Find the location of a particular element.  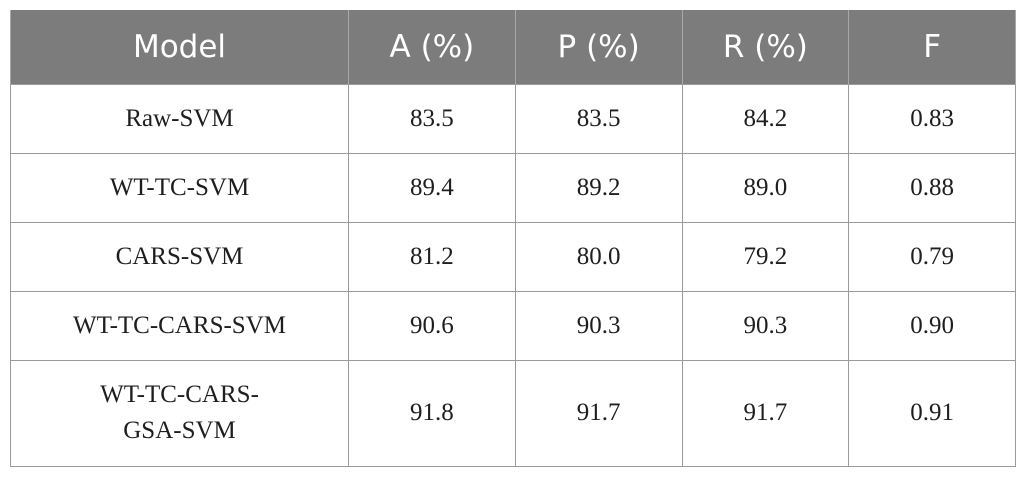

header-model: Model is located at coordinates (179, 47).